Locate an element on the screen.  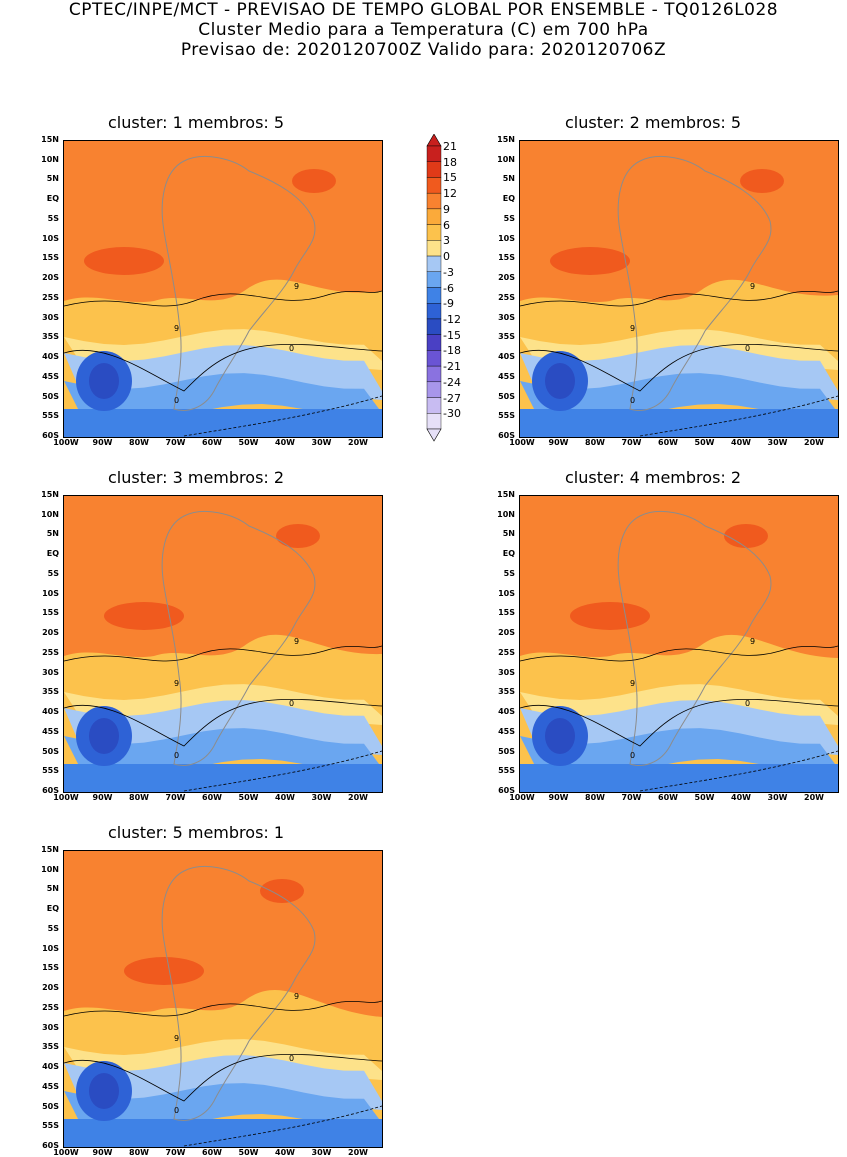
lon-tick-label: 100W is located at coordinates (522, 797).